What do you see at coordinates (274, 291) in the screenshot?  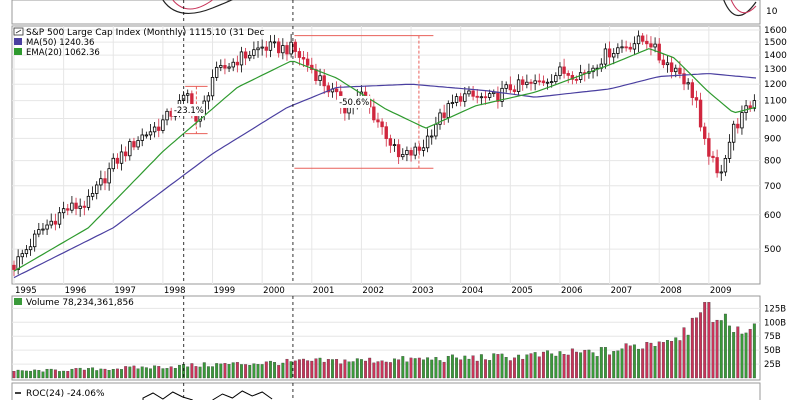 I see `x-tick-label: 2000` at bounding box center [274, 291].